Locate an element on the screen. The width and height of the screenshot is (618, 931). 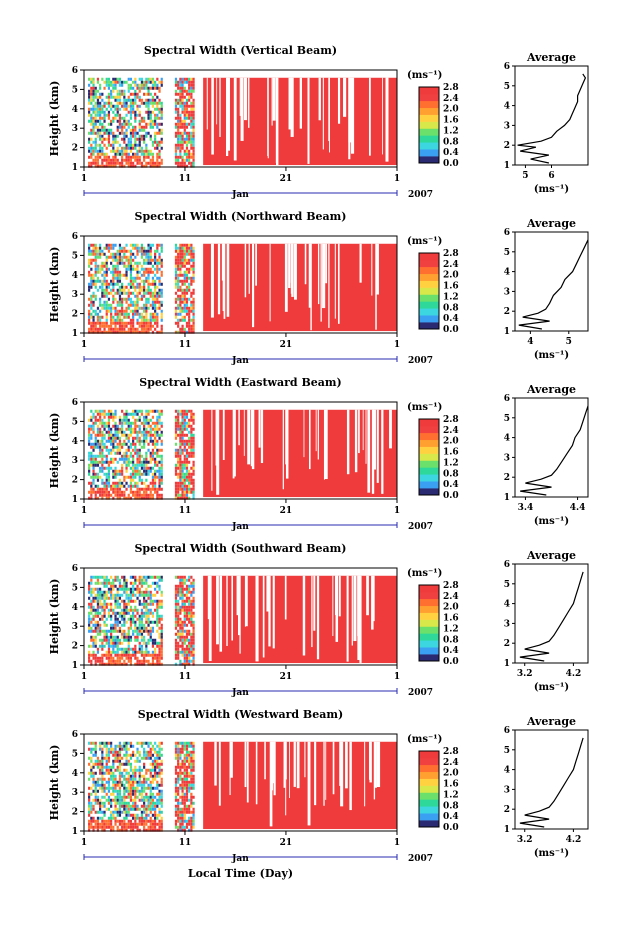
colorbar-tick: 1.2 is located at coordinates (451, 131).